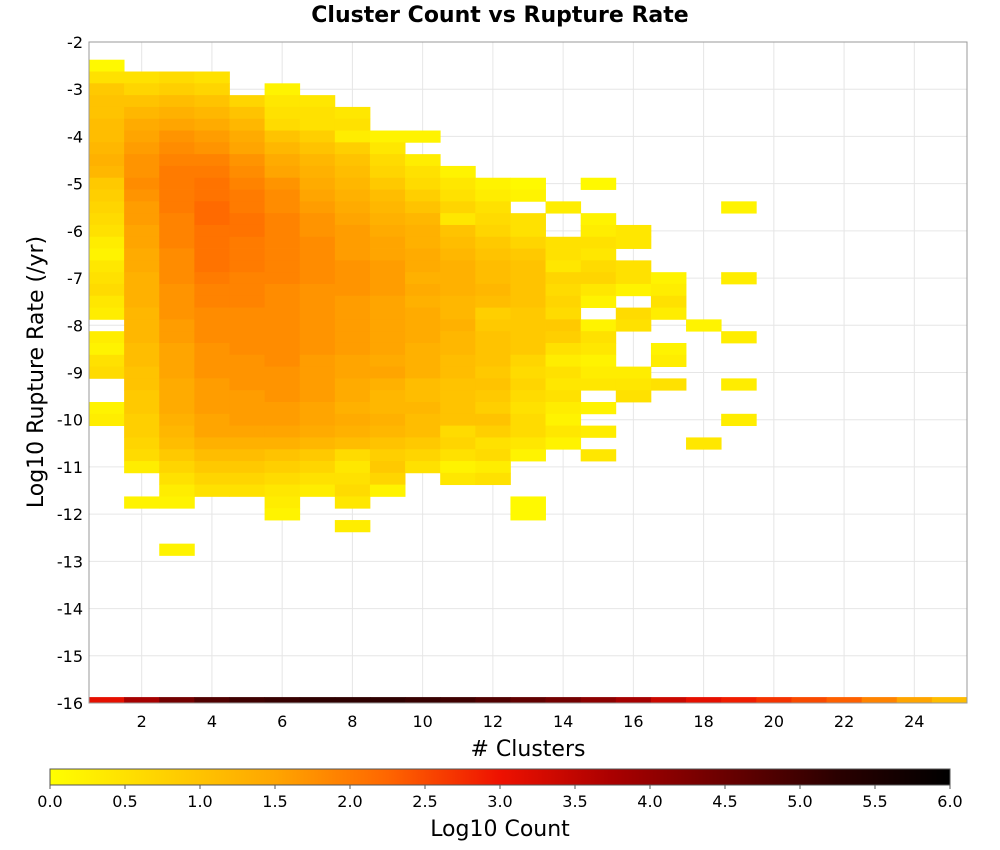 The width and height of the screenshot is (1000, 850). Describe the element at coordinates (703, 721) in the screenshot. I see `x-tick-label: 18` at that location.